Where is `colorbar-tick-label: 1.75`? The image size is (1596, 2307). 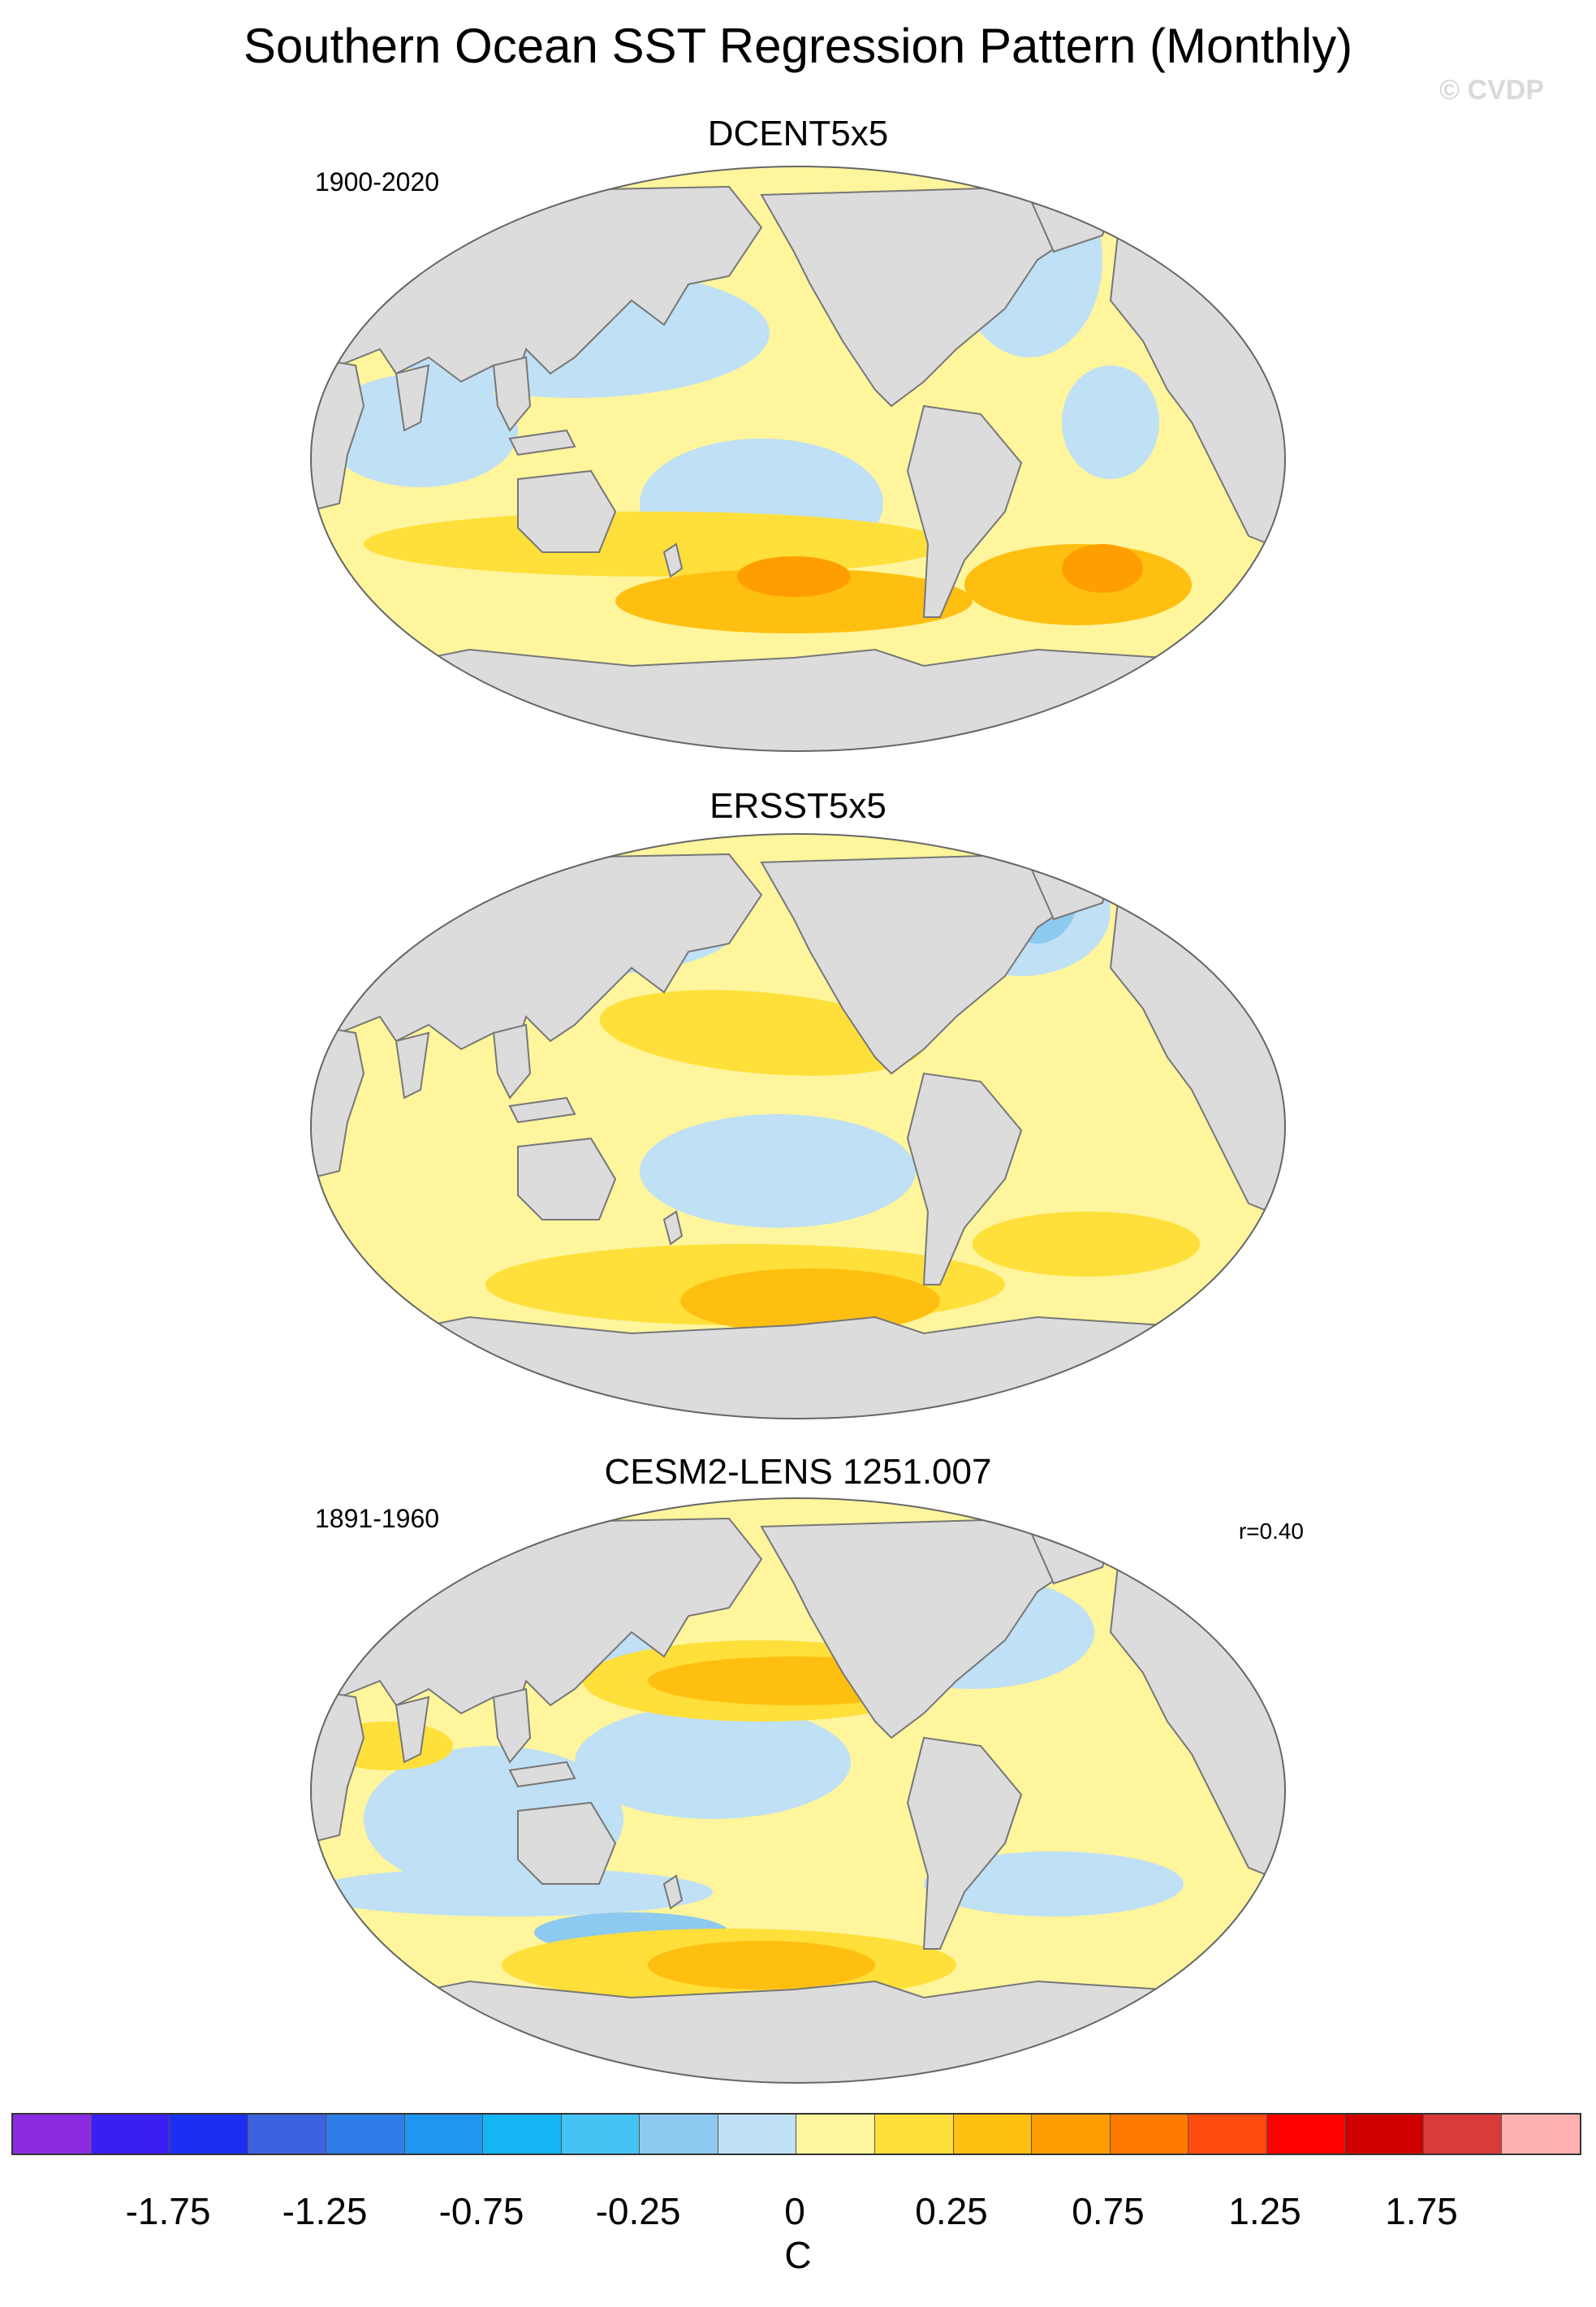
colorbar-tick-label: 1.75 is located at coordinates (1421, 2211).